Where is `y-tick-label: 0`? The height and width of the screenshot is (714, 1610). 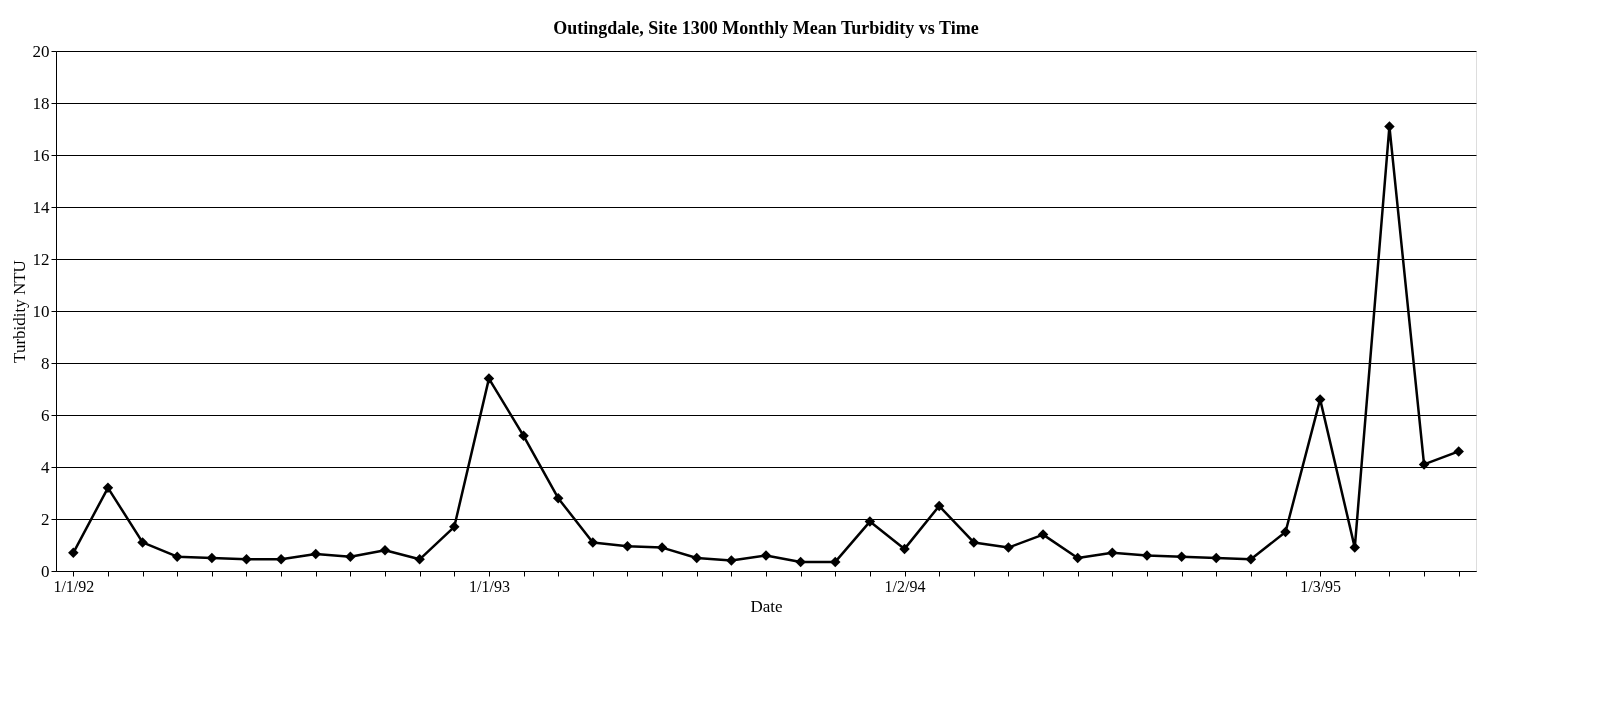 y-tick-label: 0 is located at coordinates (45, 571).